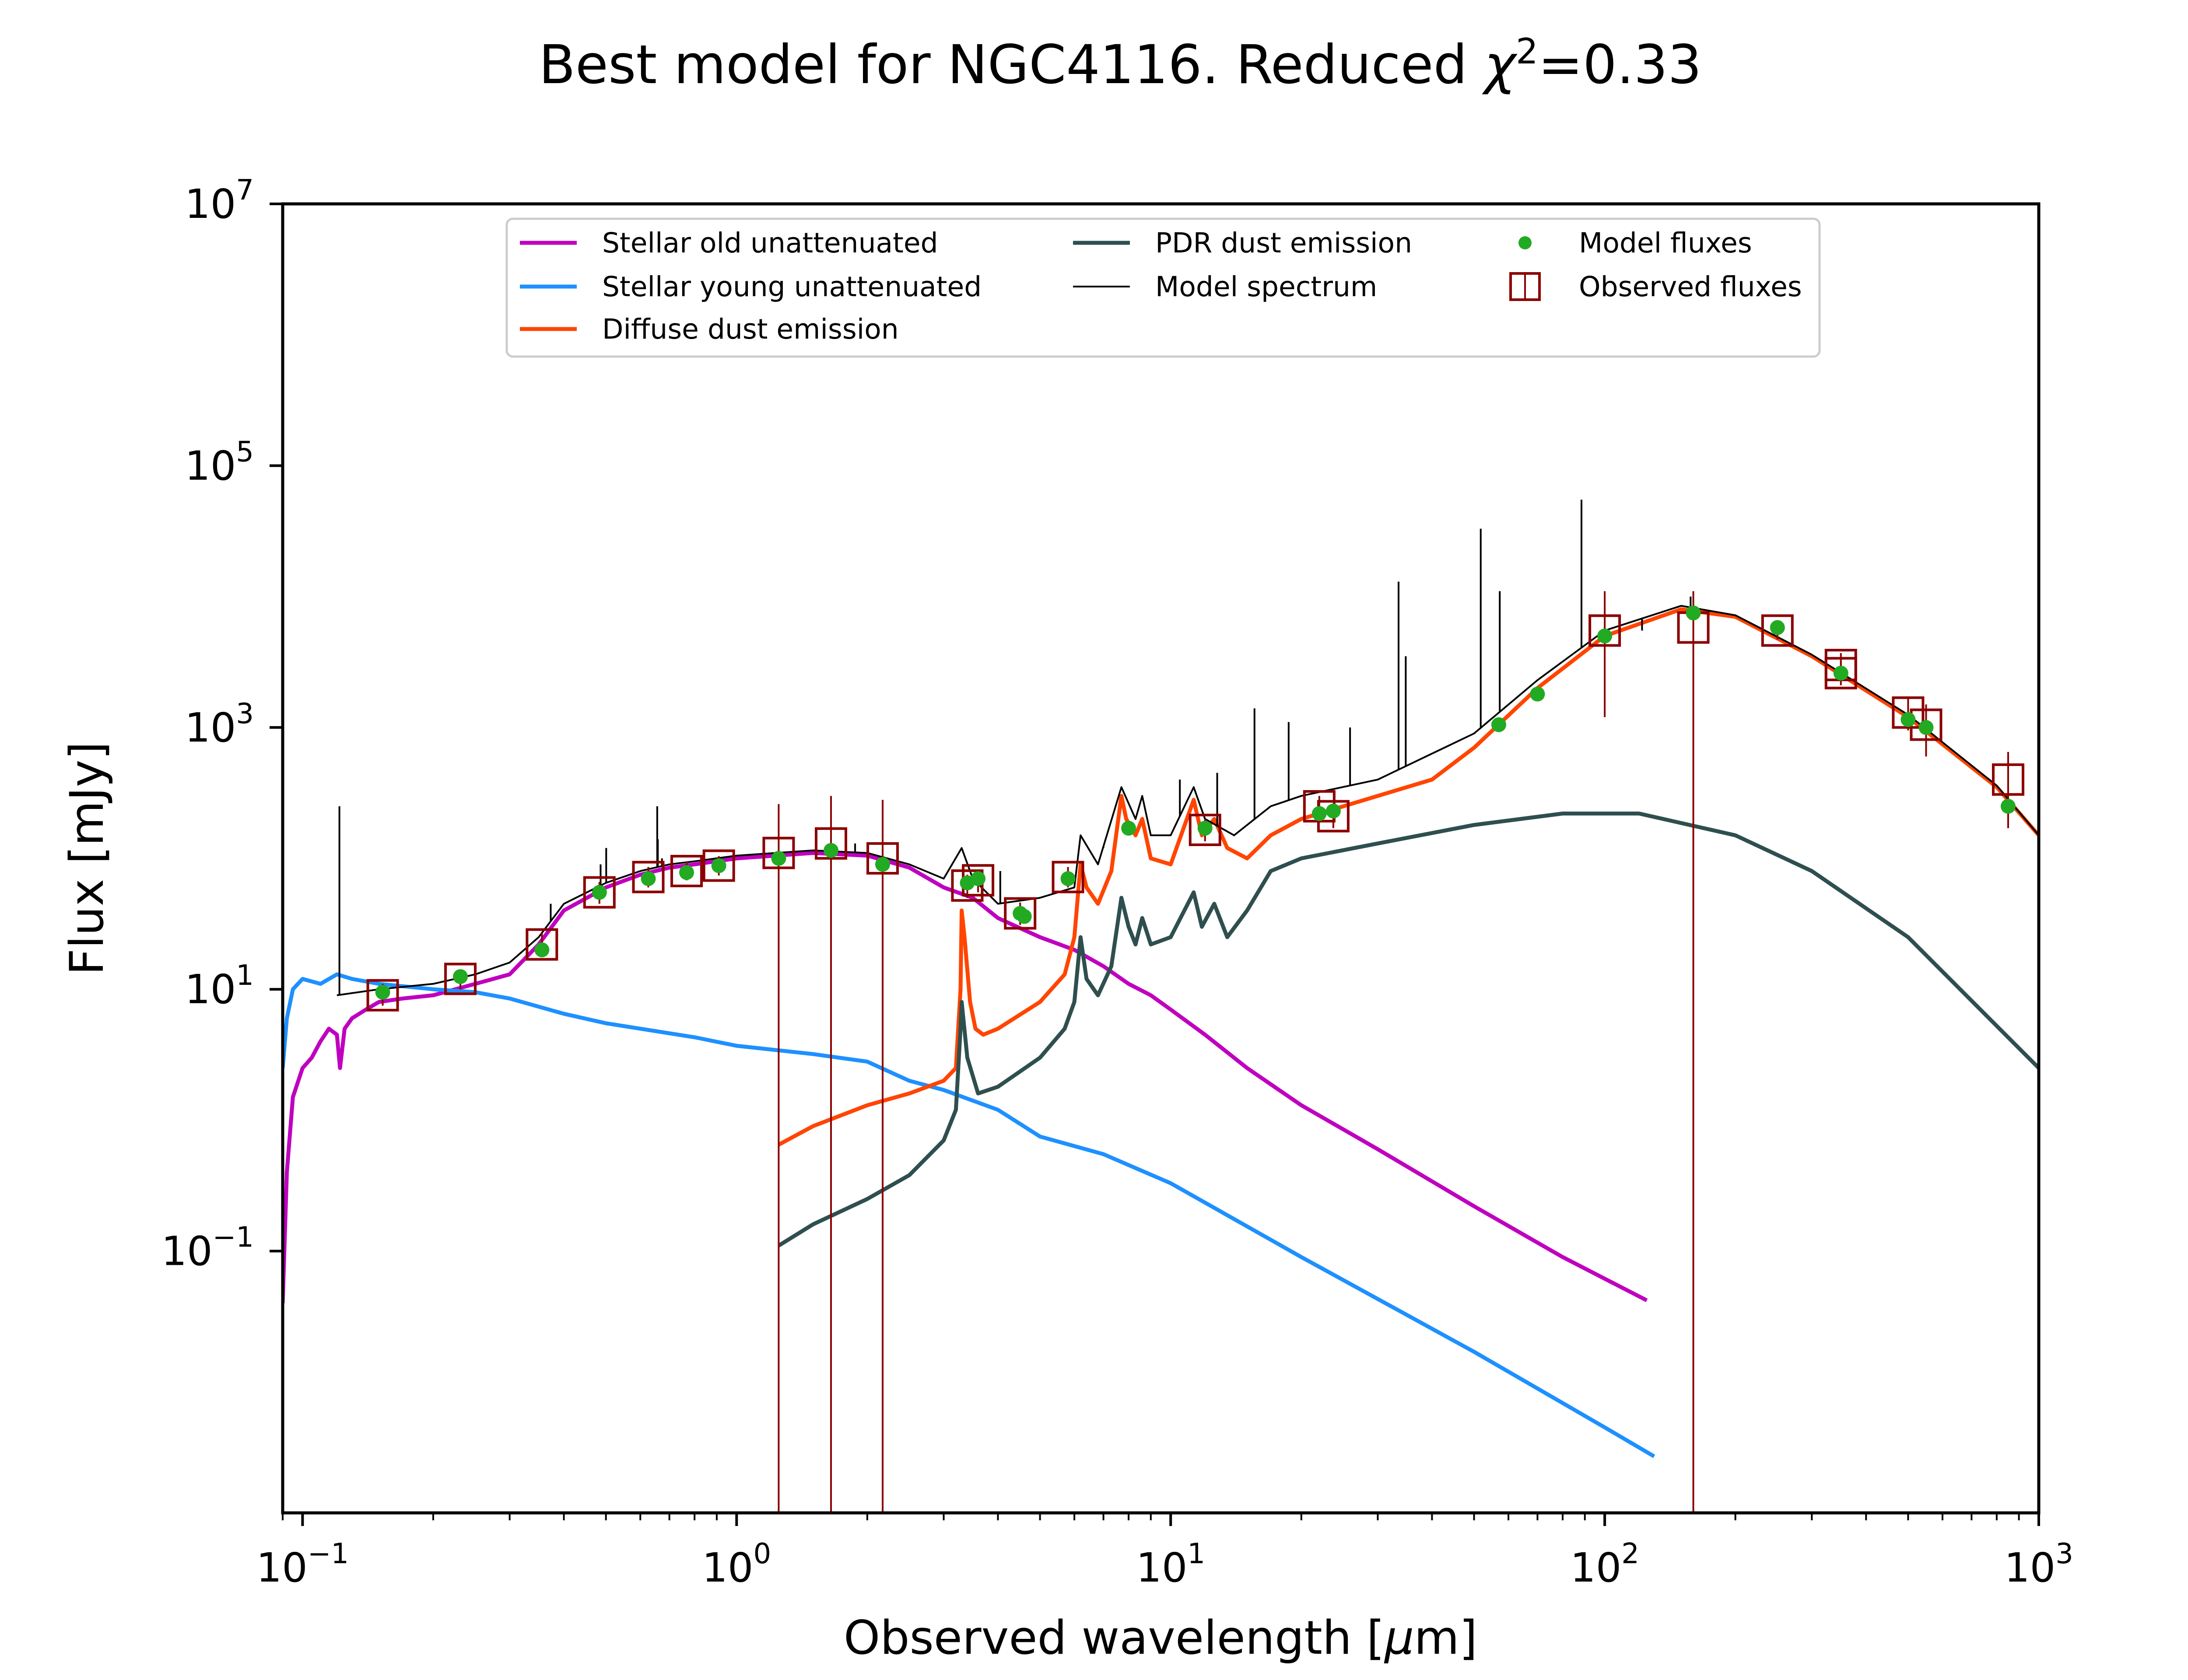  What do you see at coordinates (1525, 242) in the screenshot?
I see `legend-swatch-modelflux` at bounding box center [1525, 242].